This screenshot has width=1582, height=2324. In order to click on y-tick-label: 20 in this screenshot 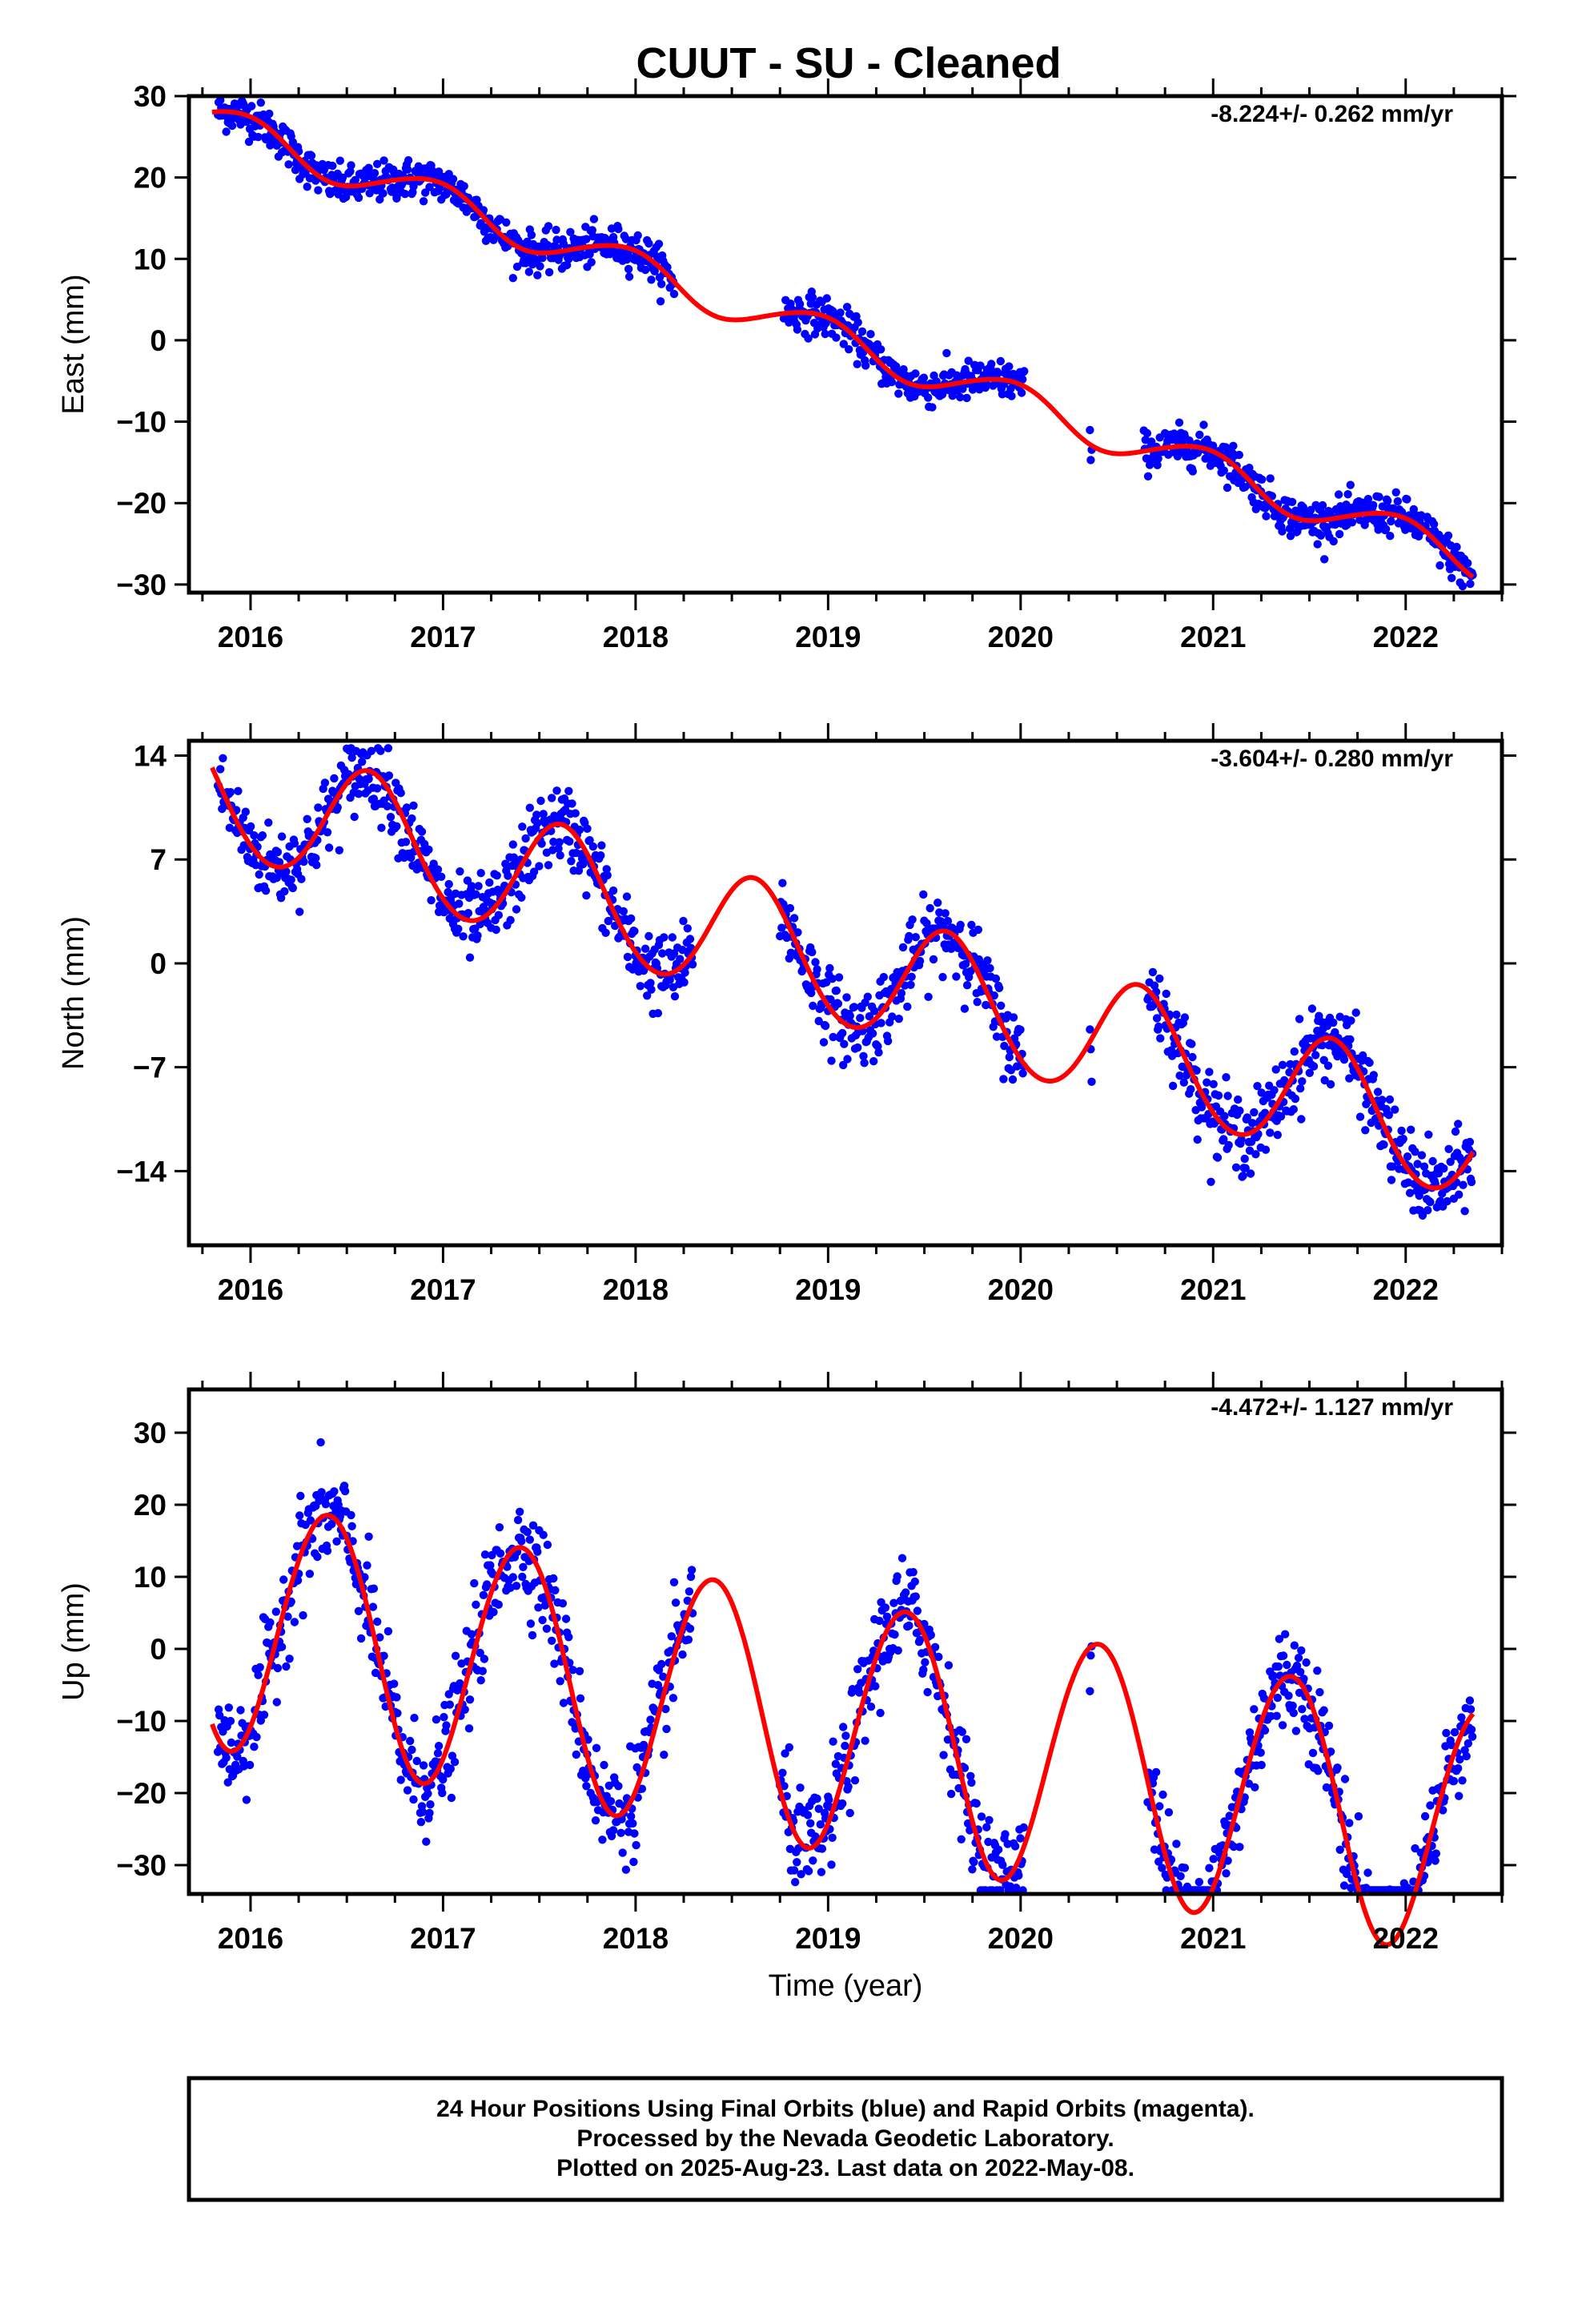, I will do `click(151, 178)`.